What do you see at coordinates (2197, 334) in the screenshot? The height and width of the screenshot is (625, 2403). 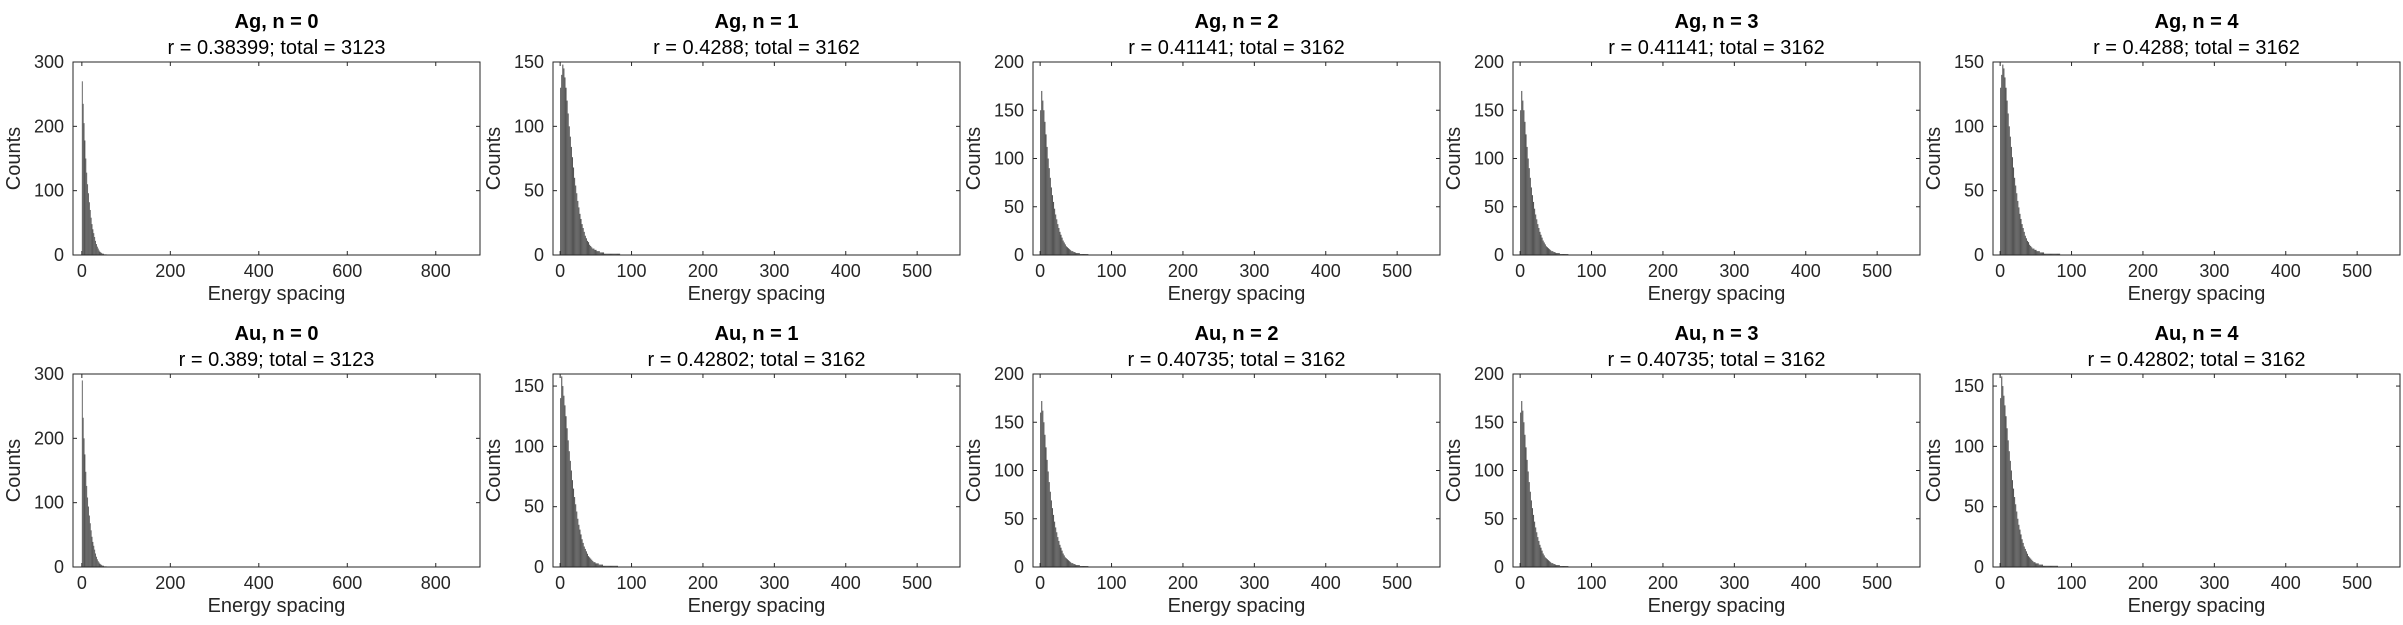 I see `panel-title: Au, n = 4` at bounding box center [2197, 334].